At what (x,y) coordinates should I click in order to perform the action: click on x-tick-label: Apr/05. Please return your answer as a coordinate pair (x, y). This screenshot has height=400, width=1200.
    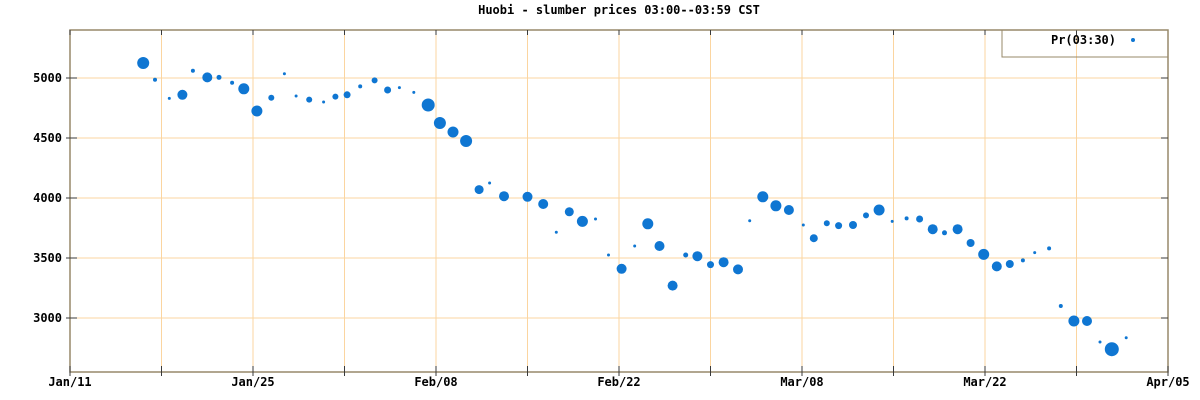
    Looking at the image, I should click on (1168, 382).